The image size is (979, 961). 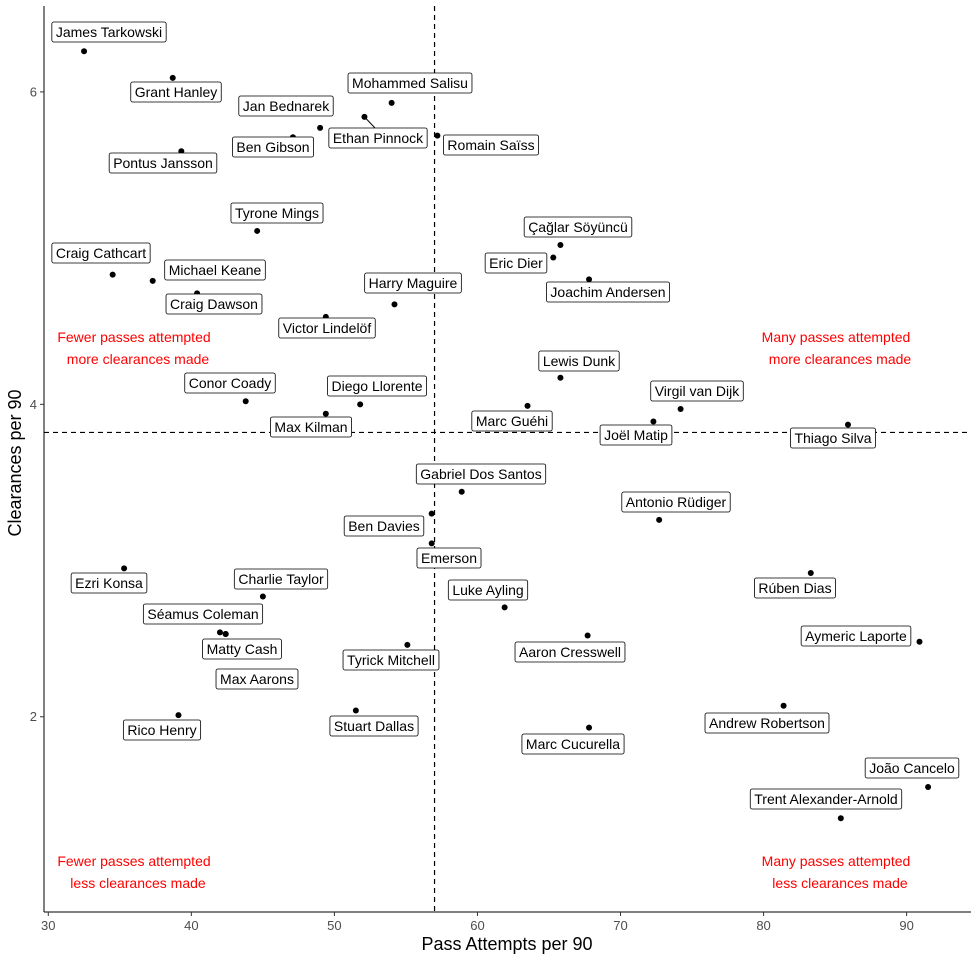 I want to click on point-label-stuart-dallas: Stuart Dallas, so click(x=374, y=726).